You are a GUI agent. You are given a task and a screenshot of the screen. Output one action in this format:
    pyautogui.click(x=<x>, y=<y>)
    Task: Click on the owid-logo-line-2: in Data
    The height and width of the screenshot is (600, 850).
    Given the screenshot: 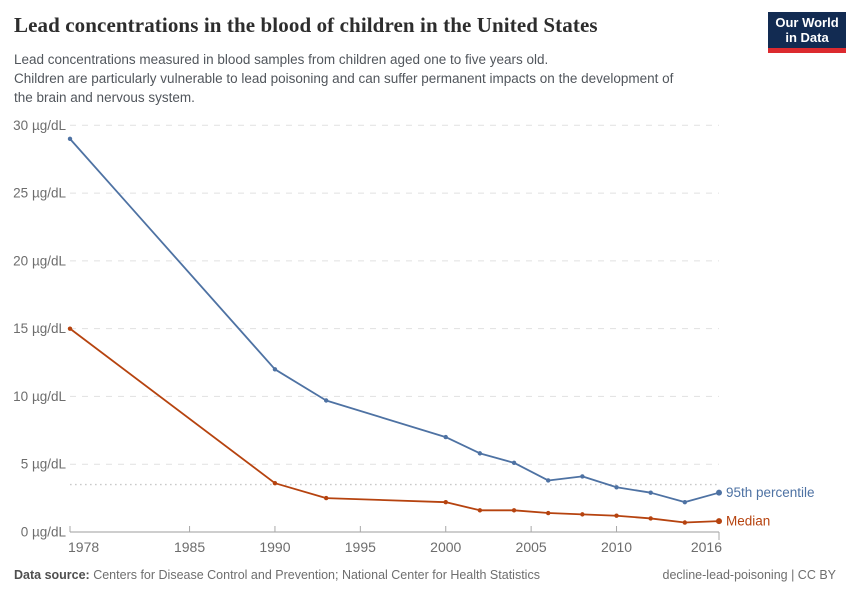 What is the action you would take?
    pyautogui.click(x=807, y=37)
    